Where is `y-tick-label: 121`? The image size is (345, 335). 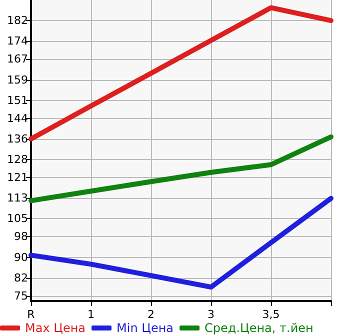 y-tick-label: 121 is located at coordinates (17, 177).